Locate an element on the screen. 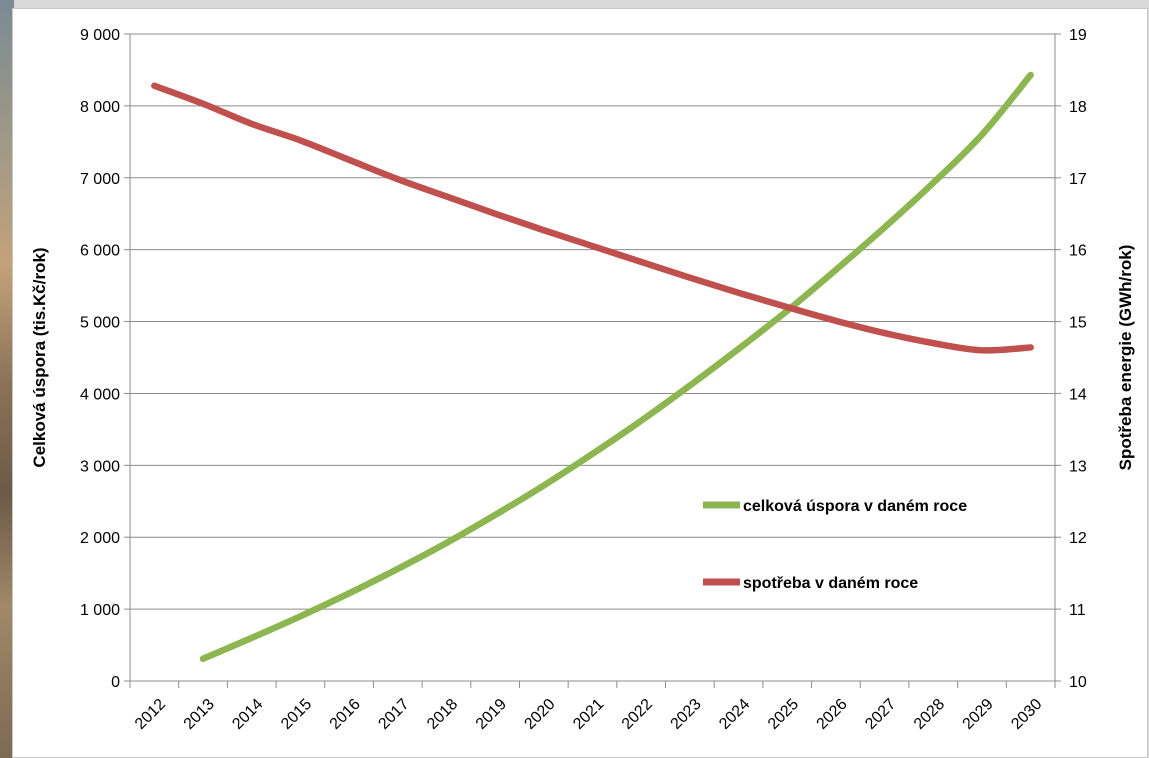 The image size is (1149, 758). x-tick-label: 2021 is located at coordinates (588, 714).